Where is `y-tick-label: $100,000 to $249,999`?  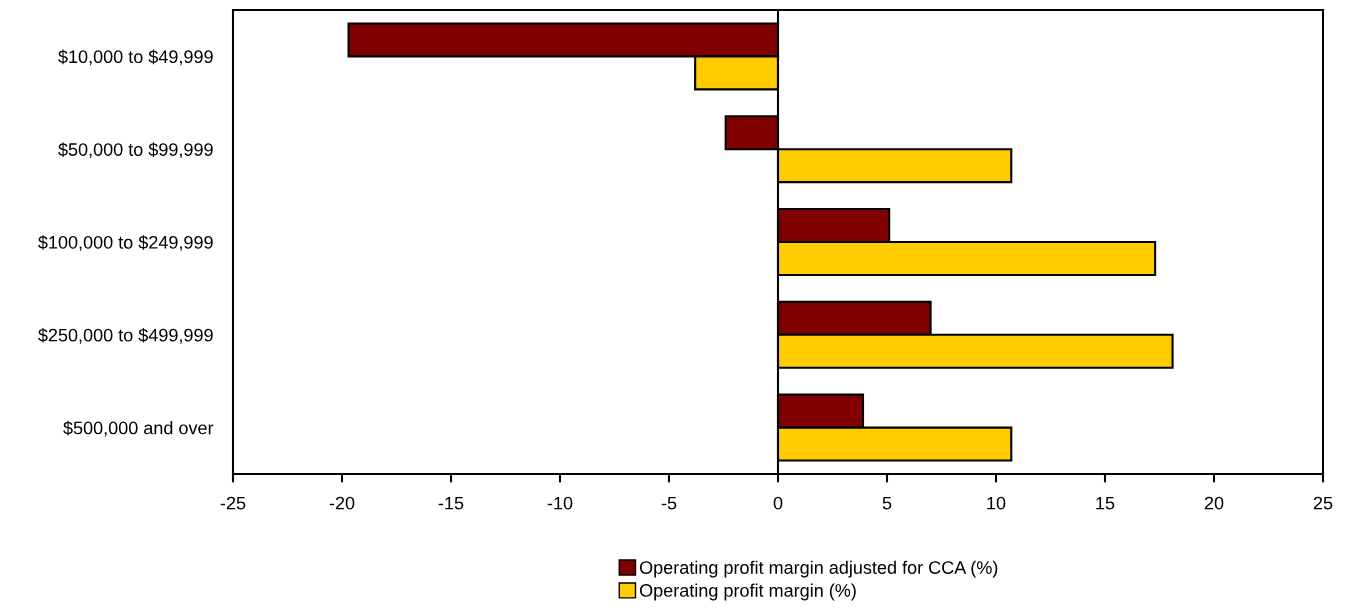
y-tick-label: $100,000 to $249,999 is located at coordinates (125, 243).